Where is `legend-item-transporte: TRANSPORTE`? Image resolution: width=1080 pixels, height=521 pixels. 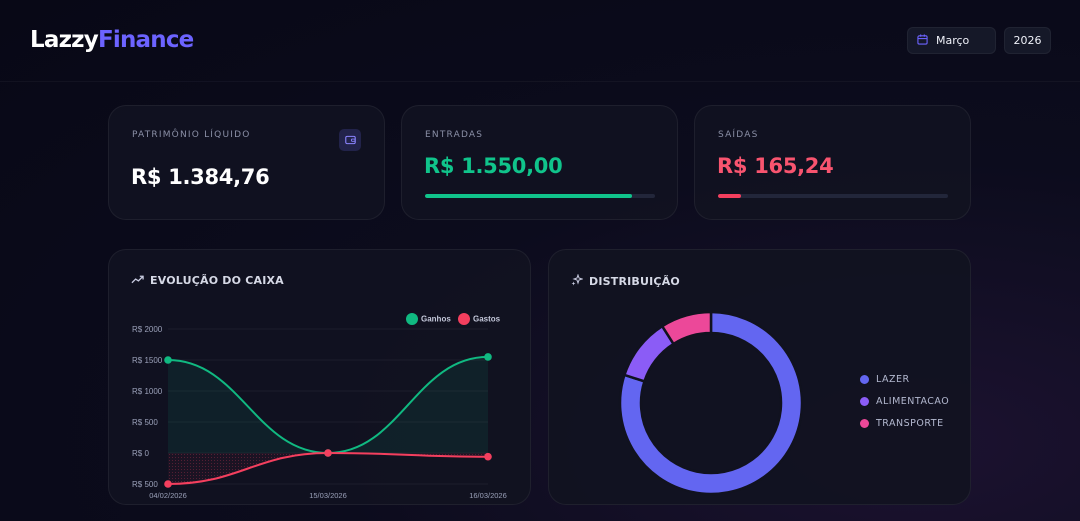
legend-item-transporte: TRANSPORTE is located at coordinates (904, 423).